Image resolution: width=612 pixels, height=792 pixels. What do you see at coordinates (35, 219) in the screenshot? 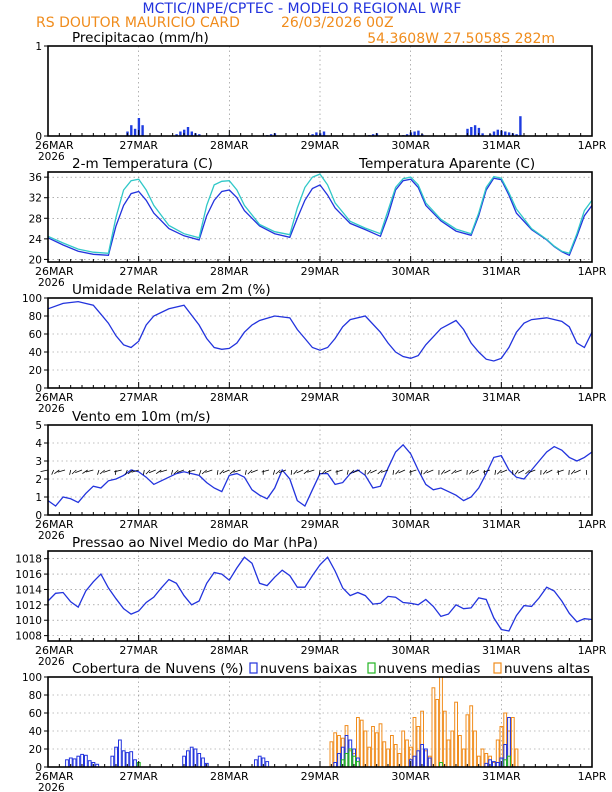
I see `ytick-label: 28` at bounding box center [35, 219].